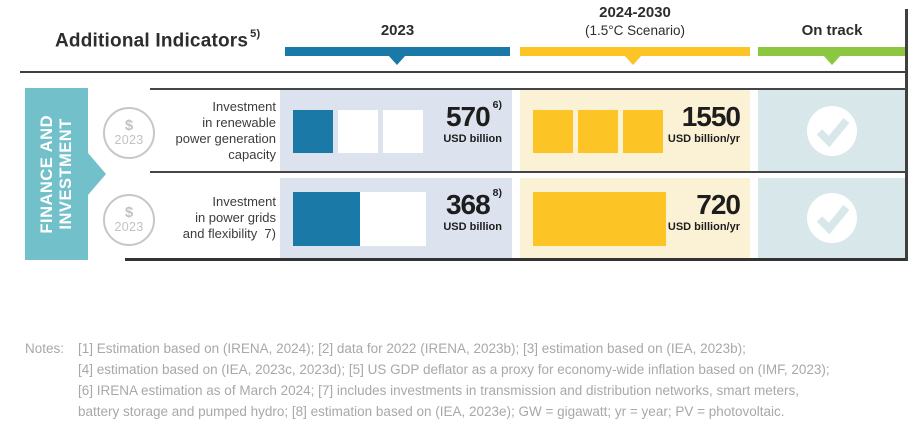 The height and width of the screenshot is (429, 921). I want to click on progress-squares-target, so click(598, 131).